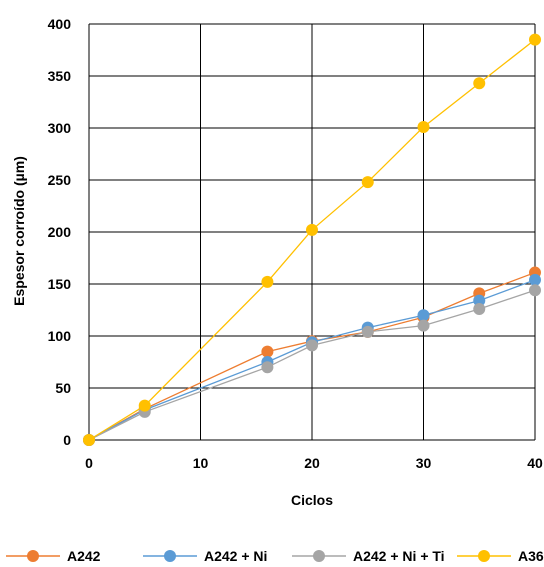  I want to click on y-tick-label: 350, so click(60, 76).